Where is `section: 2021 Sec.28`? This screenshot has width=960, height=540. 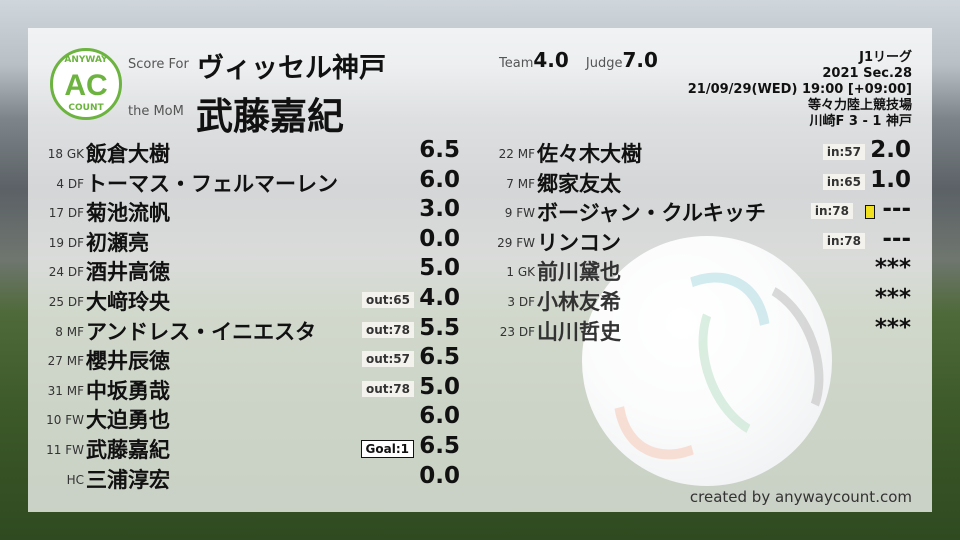
section: 2021 Sec.28 is located at coordinates (867, 73).